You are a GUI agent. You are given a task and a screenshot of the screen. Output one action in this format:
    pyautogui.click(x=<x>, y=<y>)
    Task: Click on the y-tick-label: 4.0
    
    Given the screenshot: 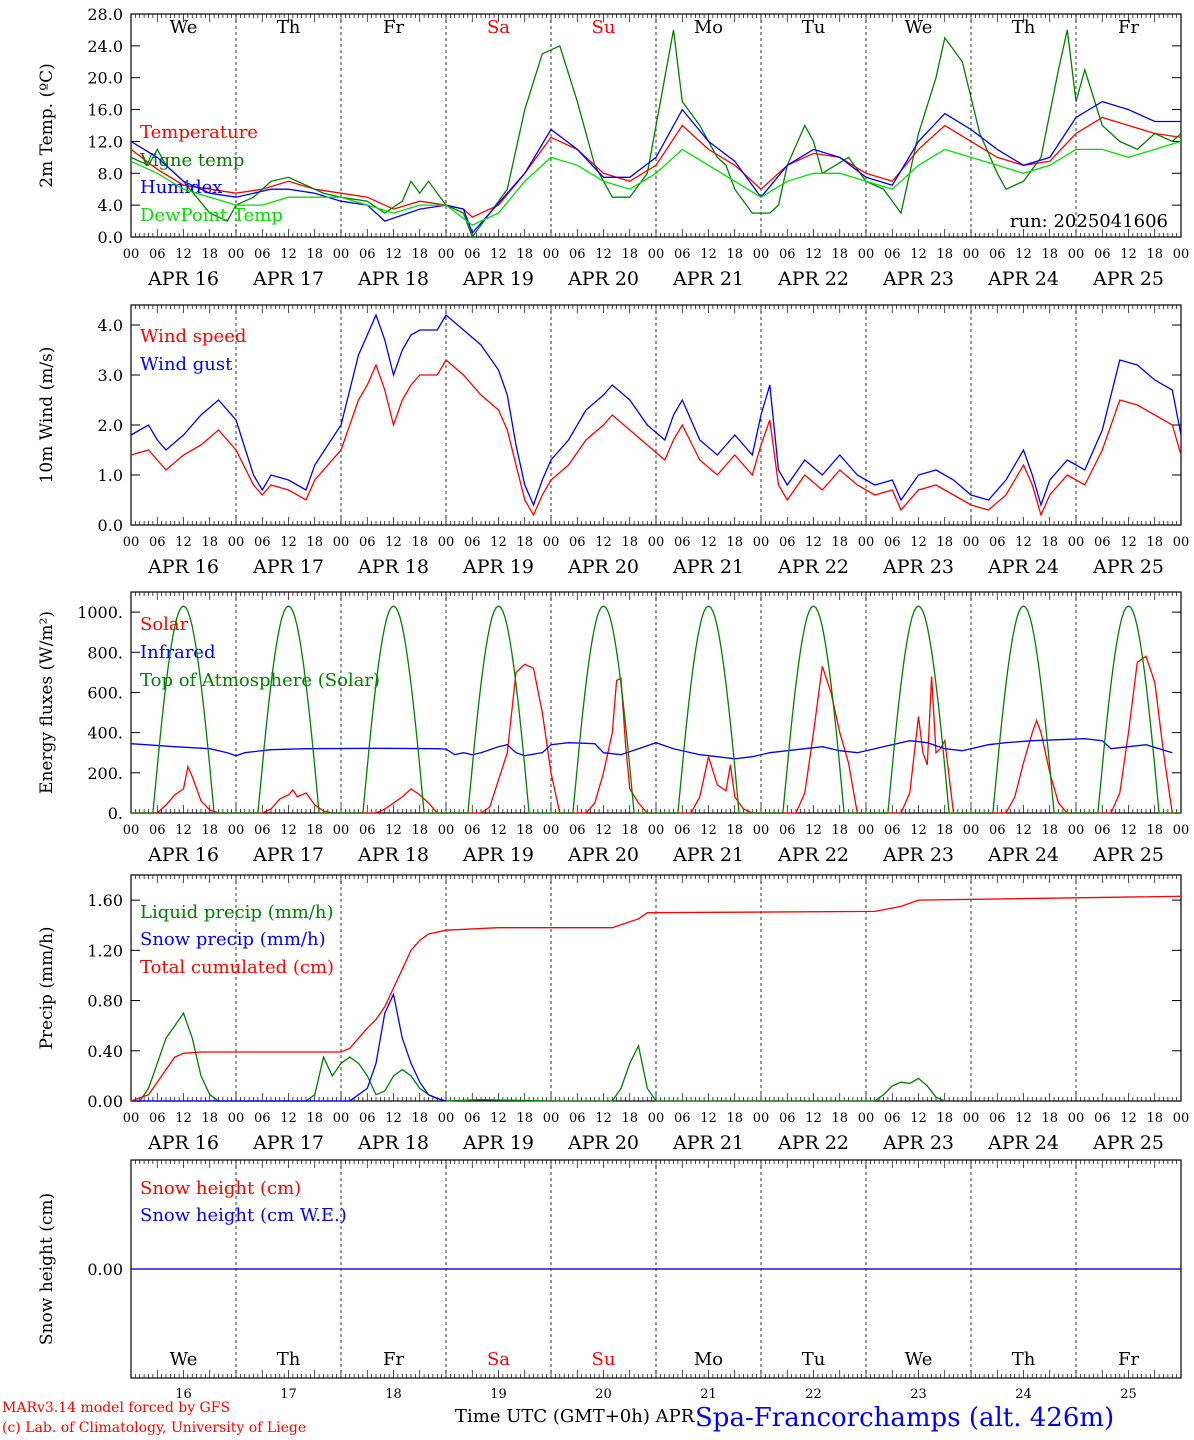 What is the action you would take?
    pyautogui.click(x=110, y=325)
    